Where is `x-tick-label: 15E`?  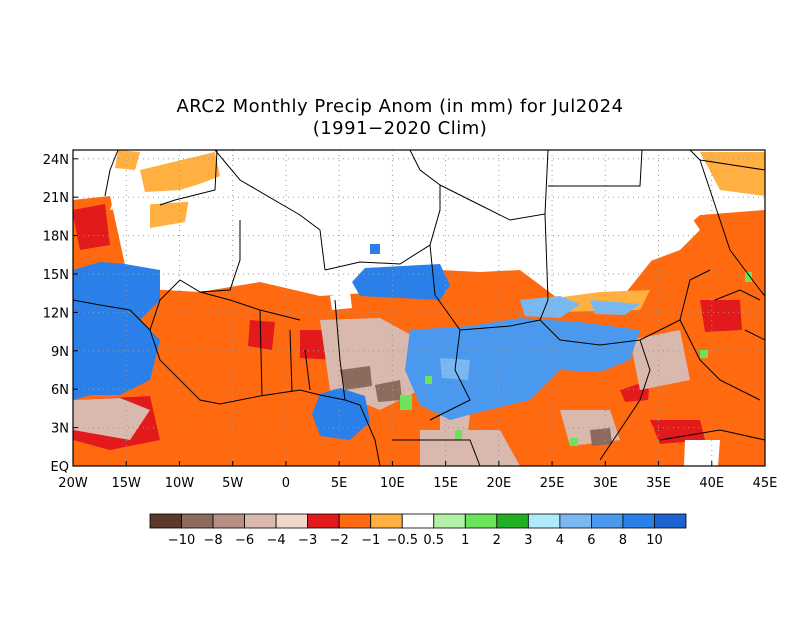 x-tick-label: 15E is located at coordinates (445, 483).